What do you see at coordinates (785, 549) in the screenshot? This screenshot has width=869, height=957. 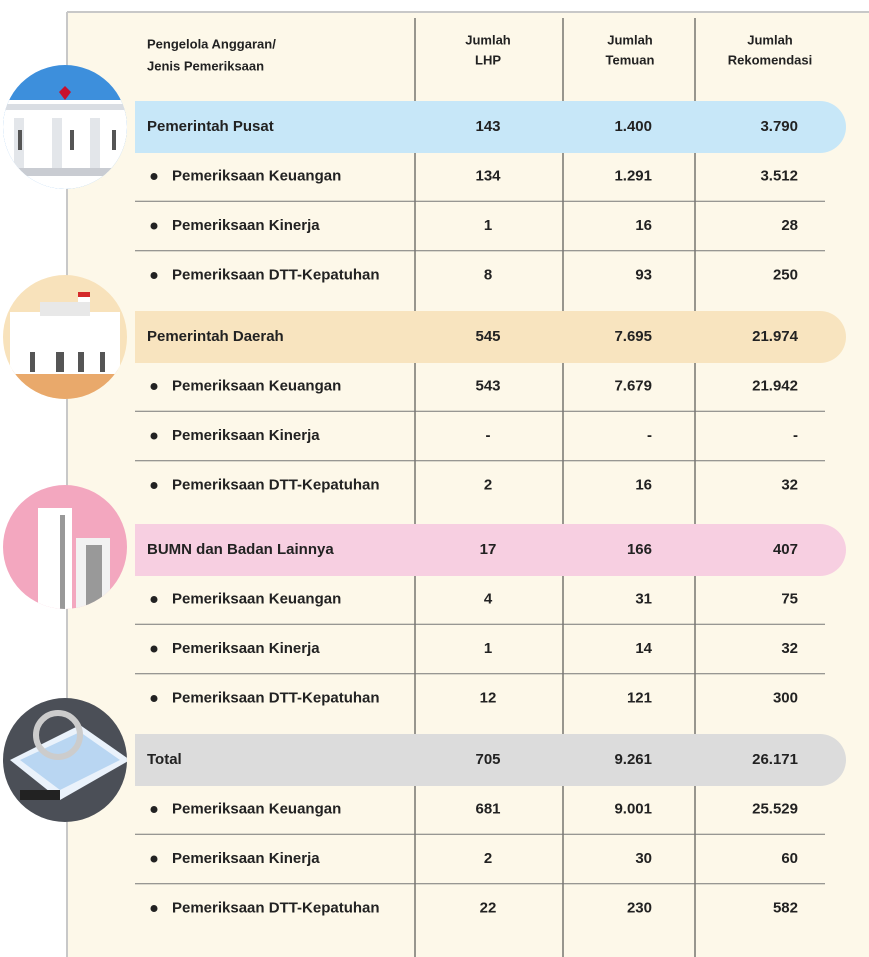 I see `group-value: 407` at bounding box center [785, 549].